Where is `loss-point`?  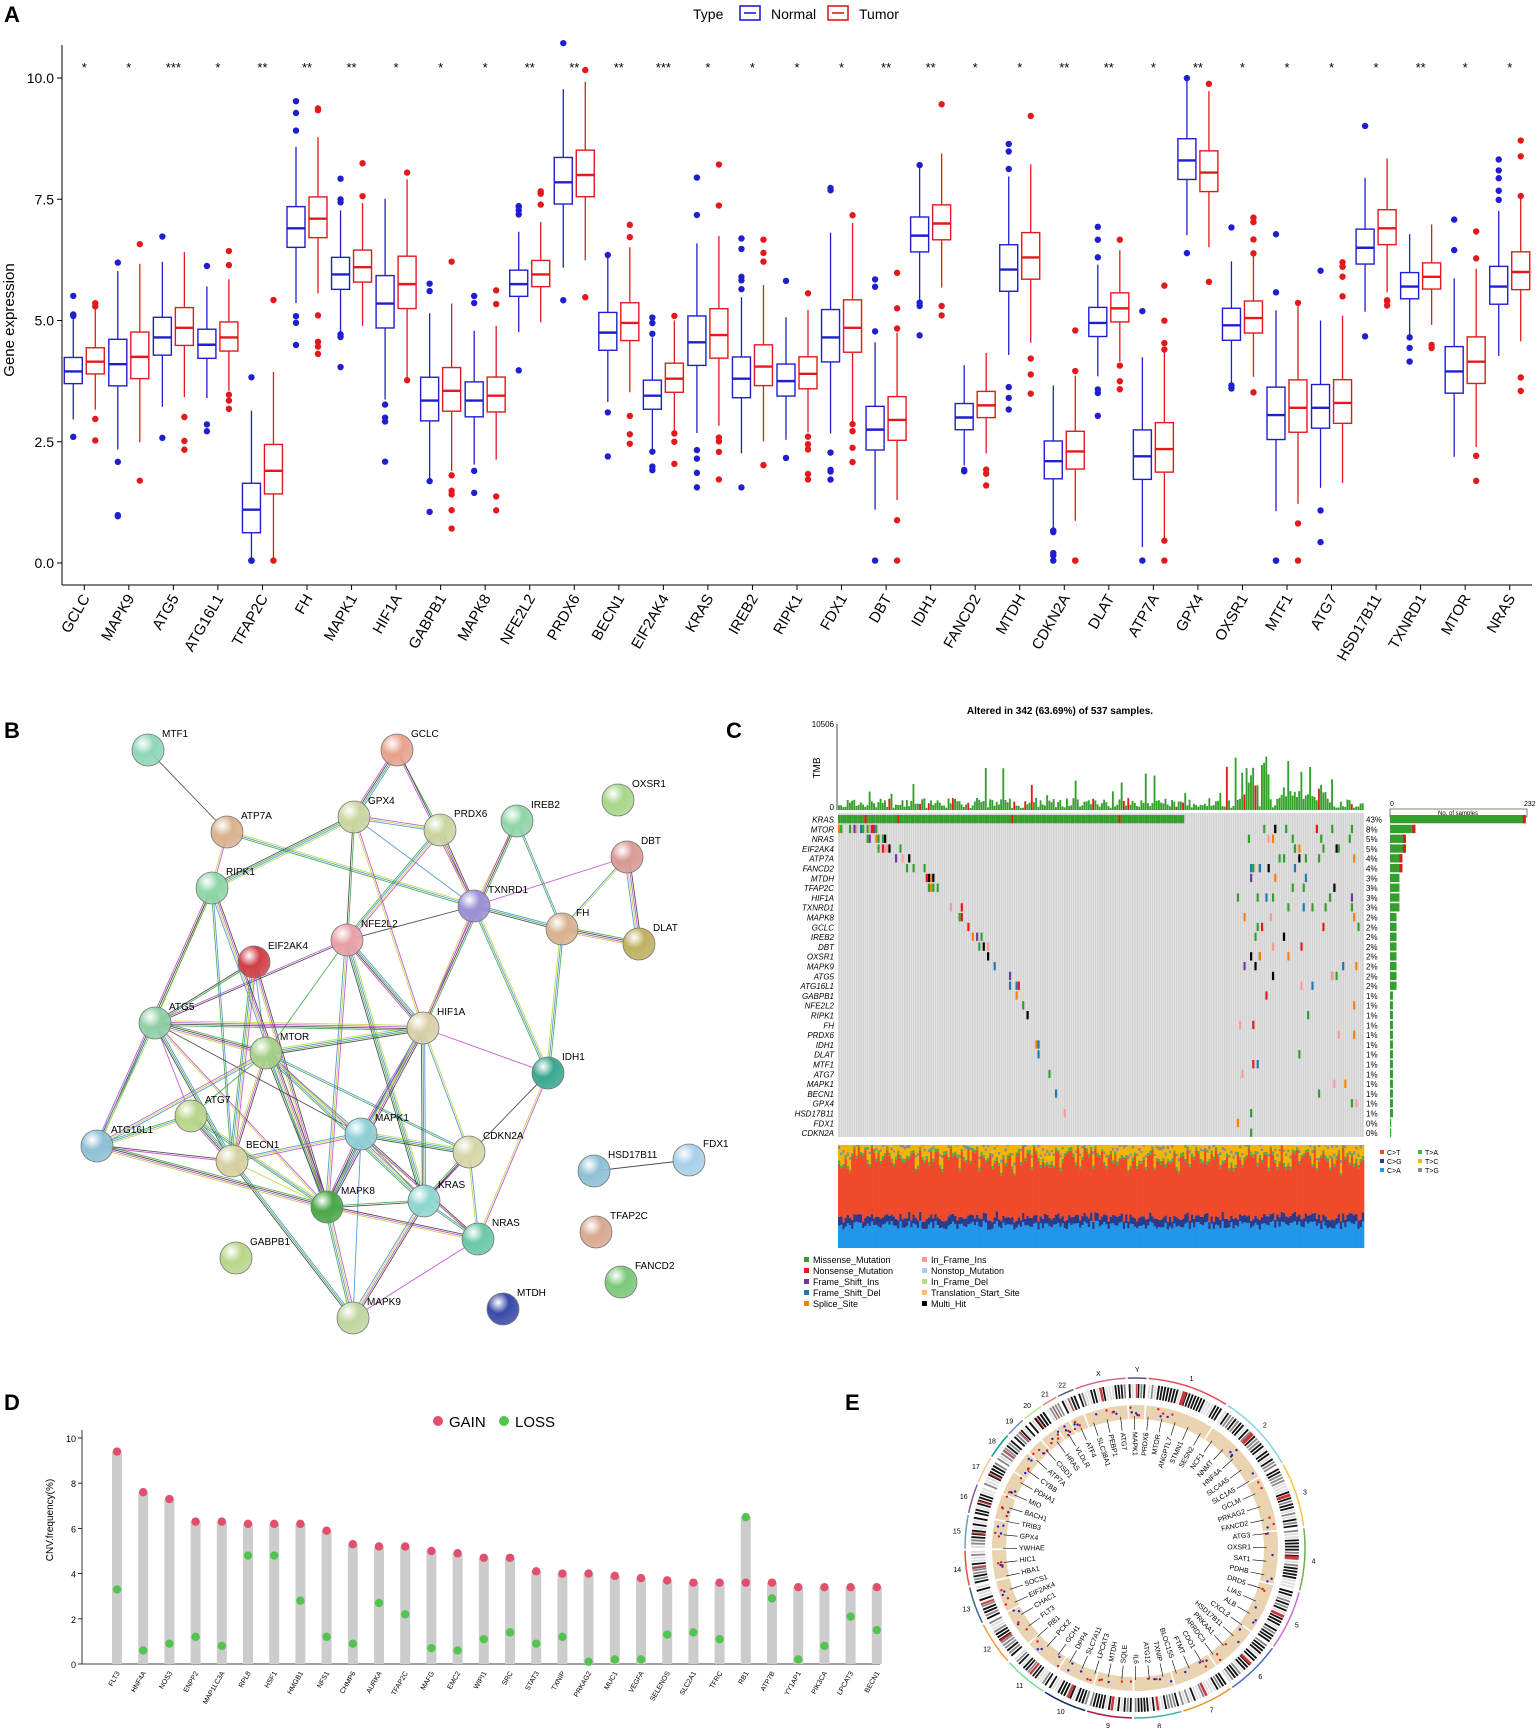 loss-point is located at coordinates (850, 1616).